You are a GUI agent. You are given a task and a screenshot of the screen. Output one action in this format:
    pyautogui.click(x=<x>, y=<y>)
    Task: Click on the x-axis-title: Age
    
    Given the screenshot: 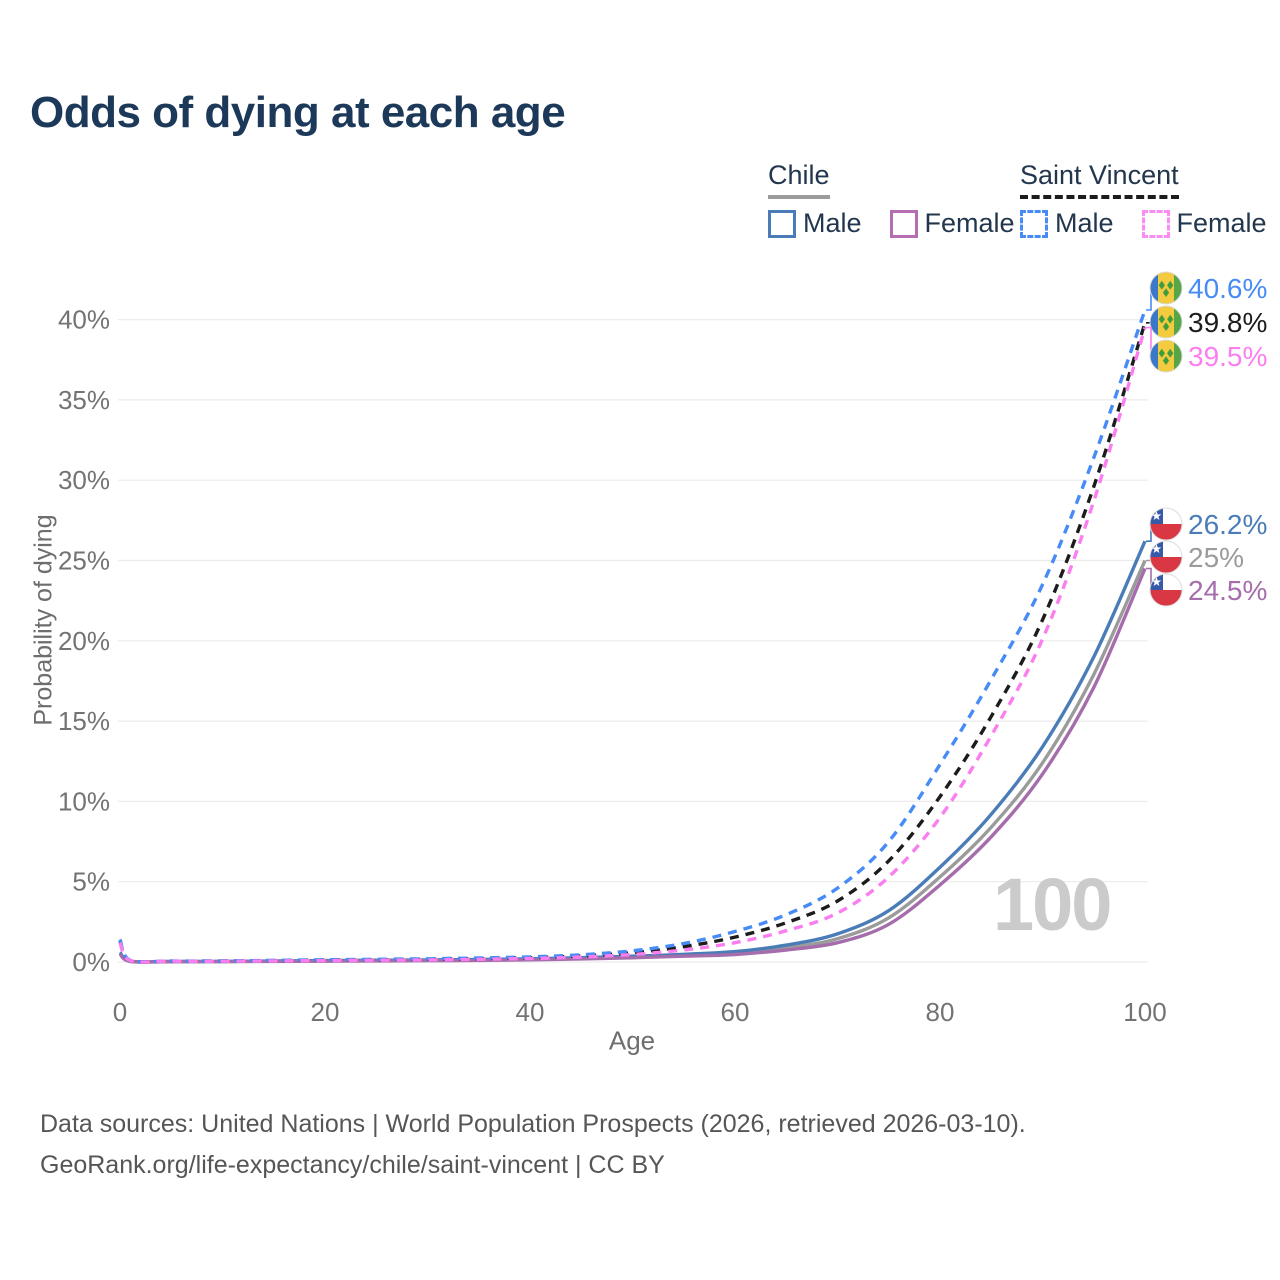 What is the action you would take?
    pyautogui.click(x=632, y=1040)
    